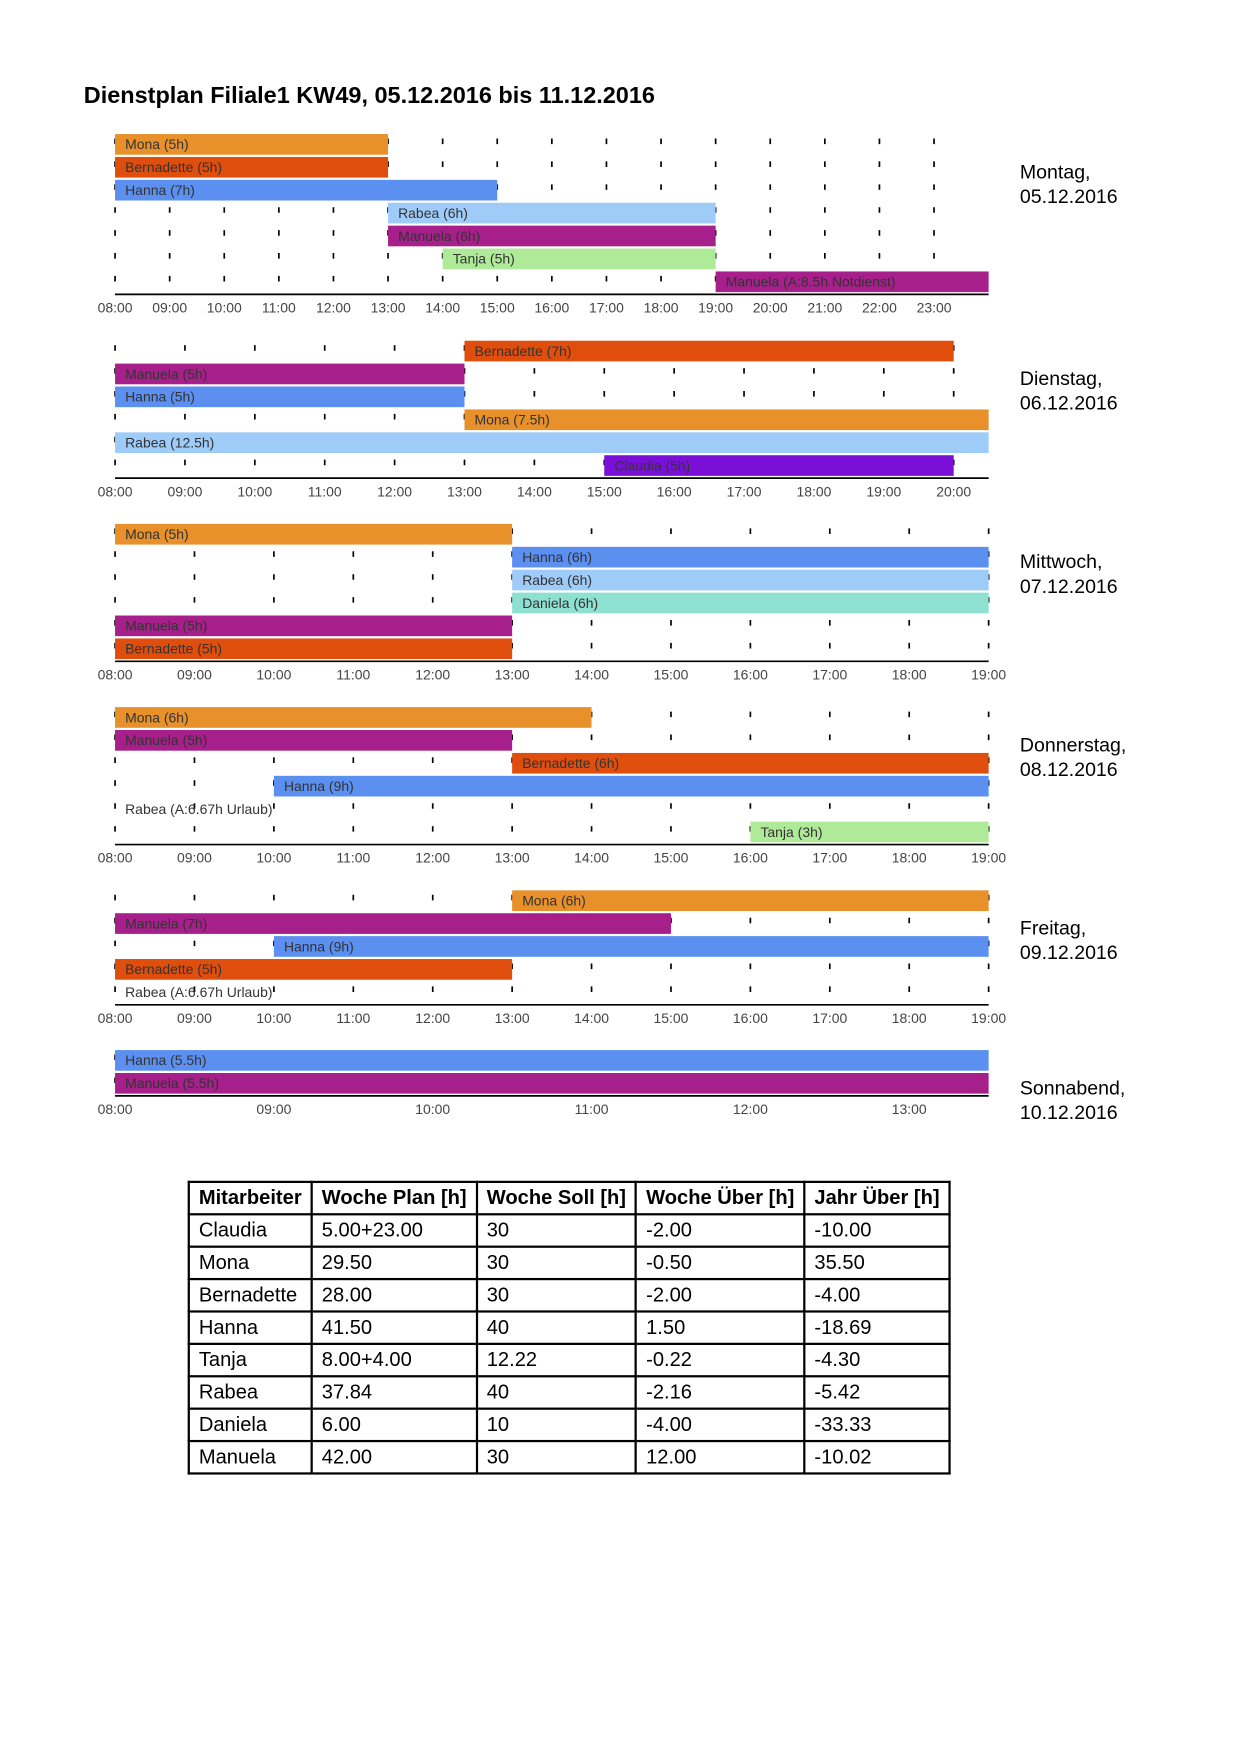  I want to click on header-cell: Woche Plan [h], so click(394, 1198).